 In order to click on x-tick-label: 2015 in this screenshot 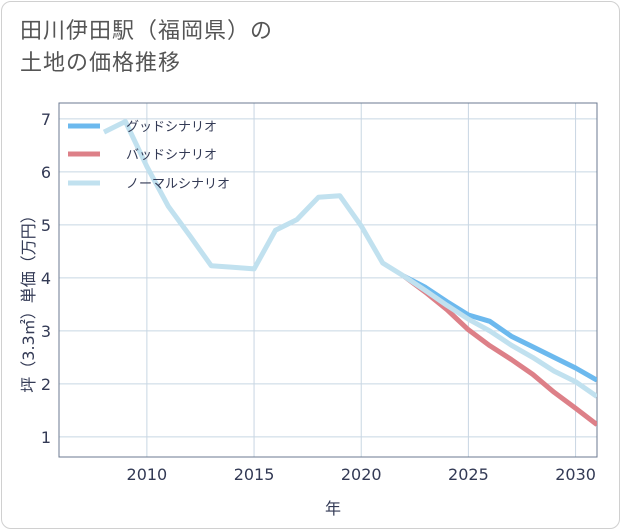, I will do `click(254, 474)`.